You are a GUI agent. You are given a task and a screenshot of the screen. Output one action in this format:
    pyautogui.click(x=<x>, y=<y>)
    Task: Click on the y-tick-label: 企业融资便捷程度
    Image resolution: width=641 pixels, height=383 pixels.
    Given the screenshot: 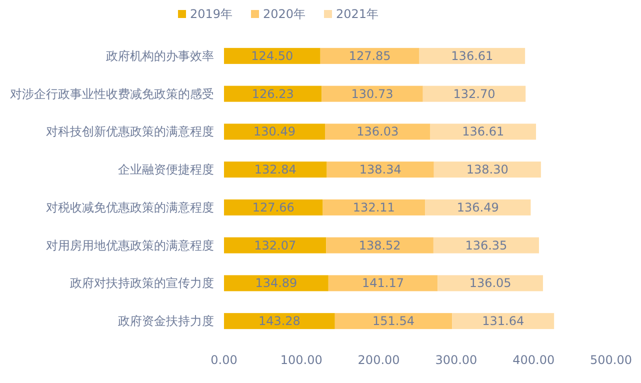 What is the action you would take?
    pyautogui.click(x=166, y=169)
    